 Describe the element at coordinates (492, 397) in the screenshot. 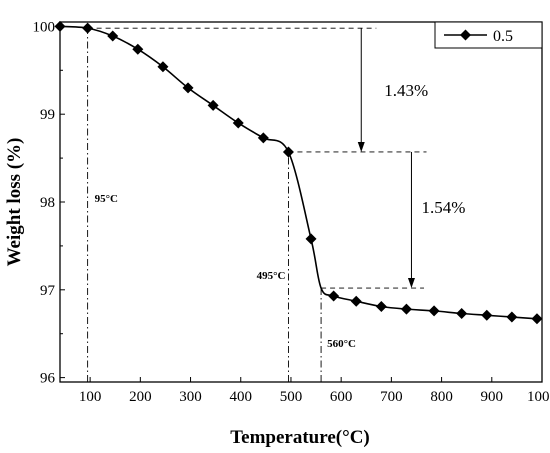

I see `x-tick-label: 900` at that location.